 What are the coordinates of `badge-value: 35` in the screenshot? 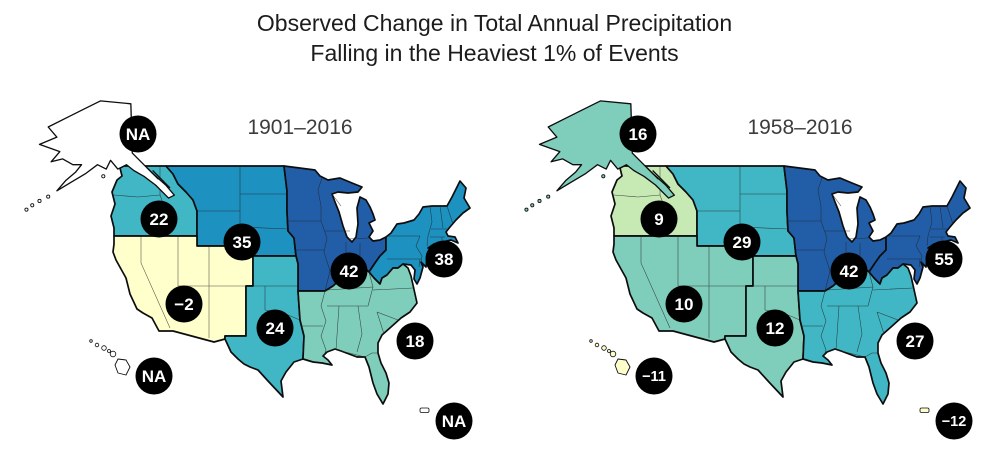 It's located at (242, 242).